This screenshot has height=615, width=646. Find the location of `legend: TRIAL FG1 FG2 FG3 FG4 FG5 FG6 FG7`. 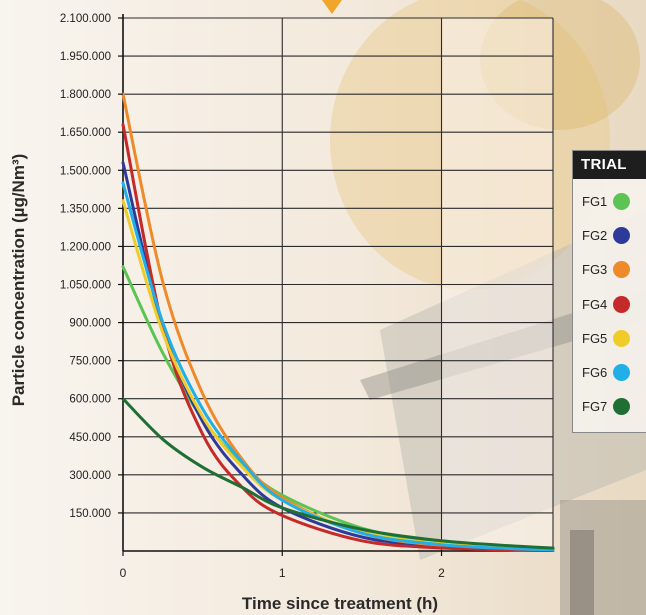

legend: TRIAL FG1 FG2 FG3 FG4 FG5 FG6 FG7 is located at coordinates (609, 292).